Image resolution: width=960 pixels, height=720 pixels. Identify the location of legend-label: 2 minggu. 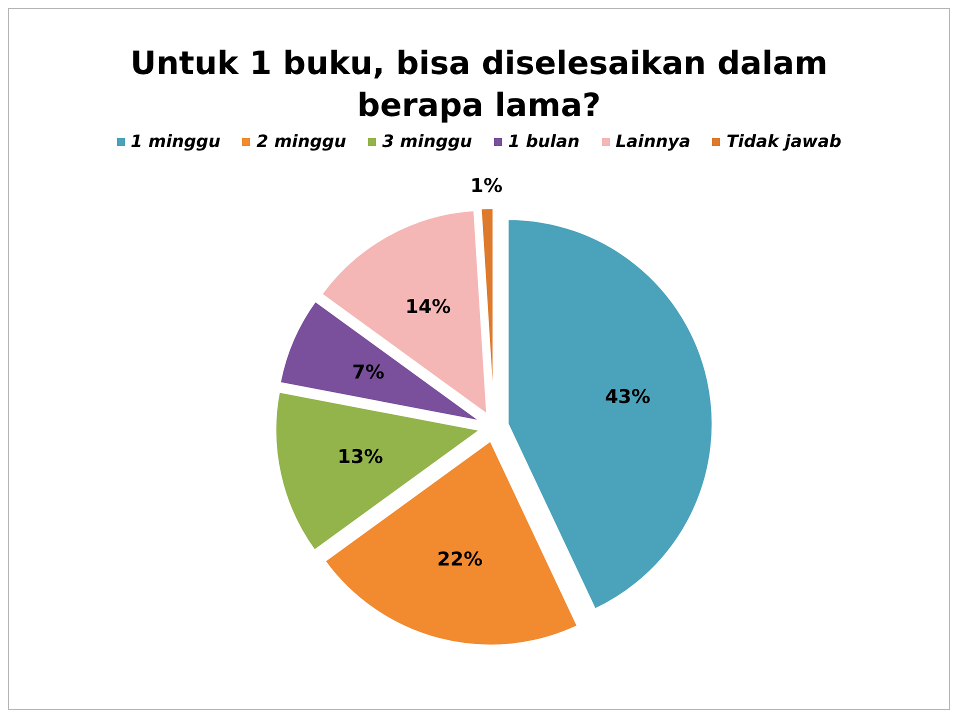
(300, 142).